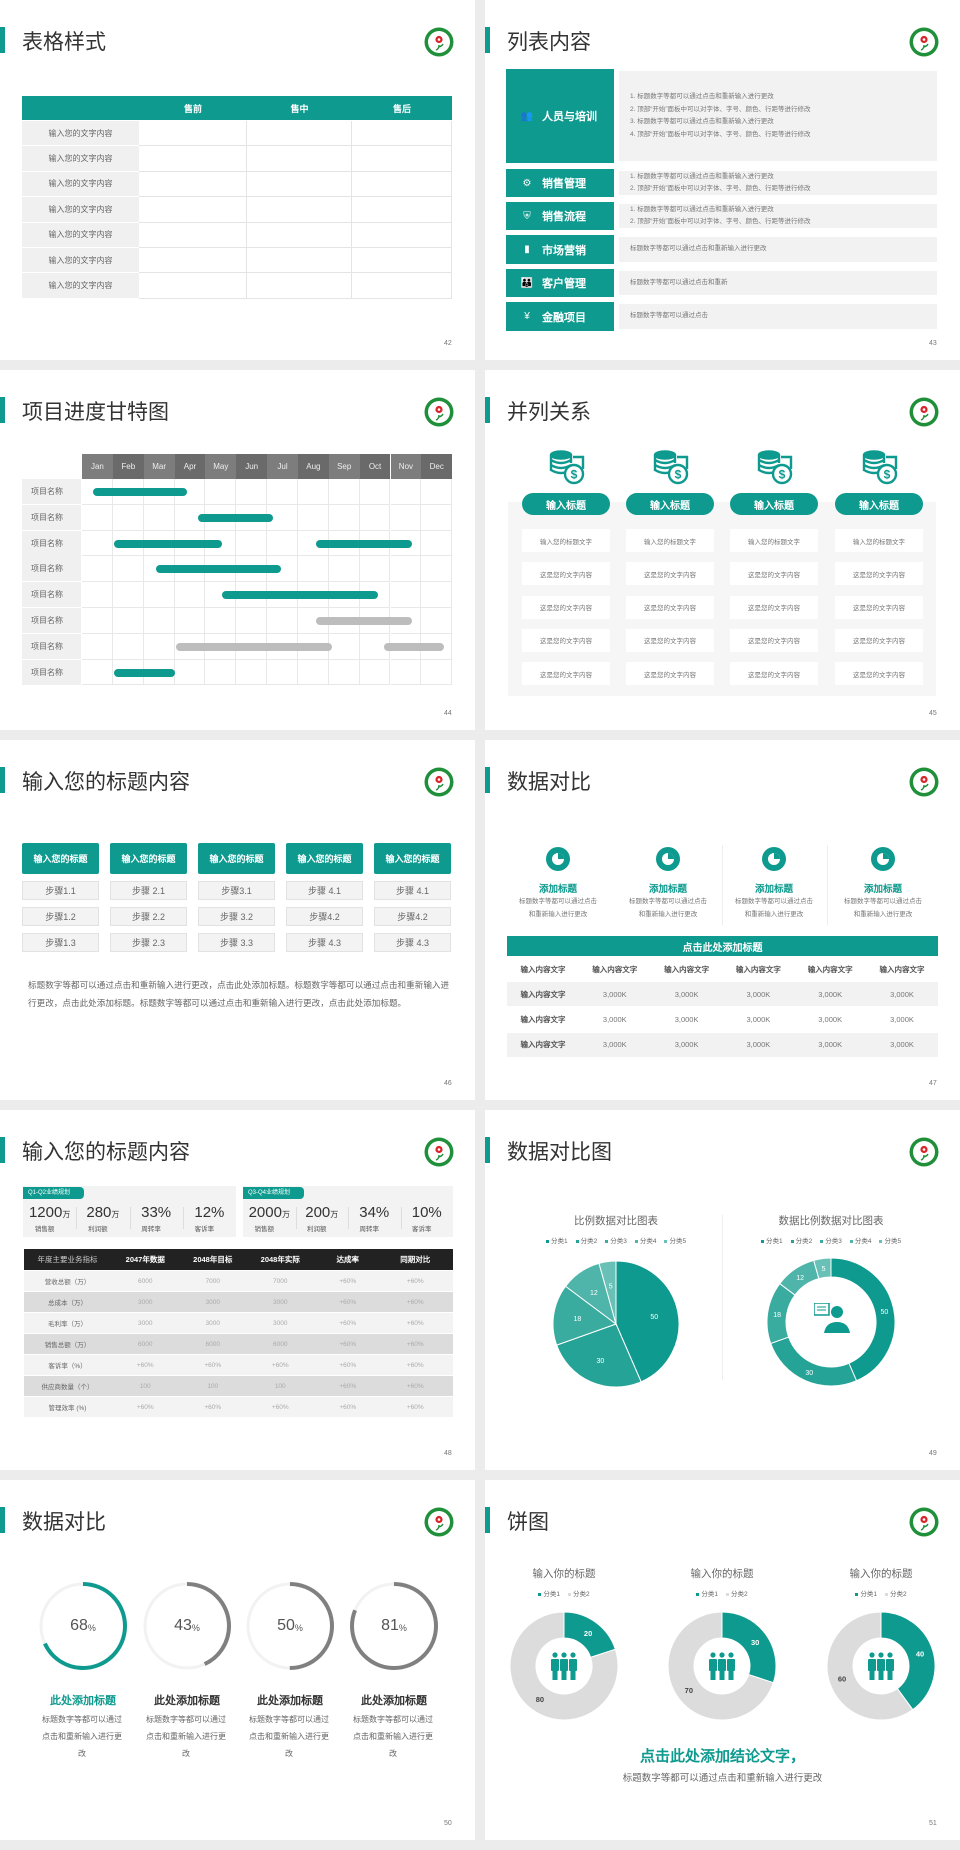 Image resolution: width=960 pixels, height=1850 pixels. Describe the element at coordinates (145, 1365) in the screenshot. I see `table-cell: +60%` at that location.